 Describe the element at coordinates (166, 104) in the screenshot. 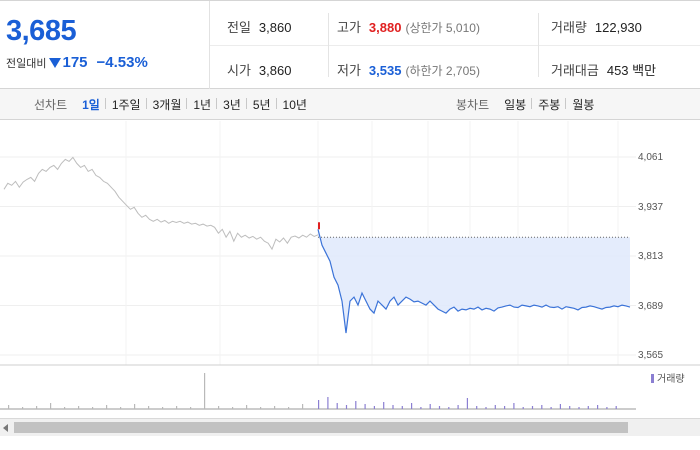

I see `tab-3month: 3개월` at that location.